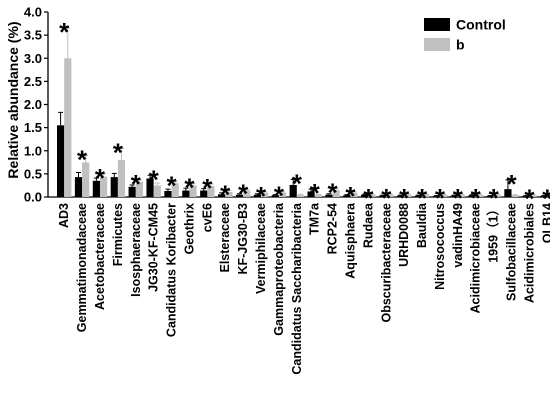  What do you see at coordinates (33, 58) in the screenshot?
I see `y-tick-label: 3.0` at bounding box center [33, 58].